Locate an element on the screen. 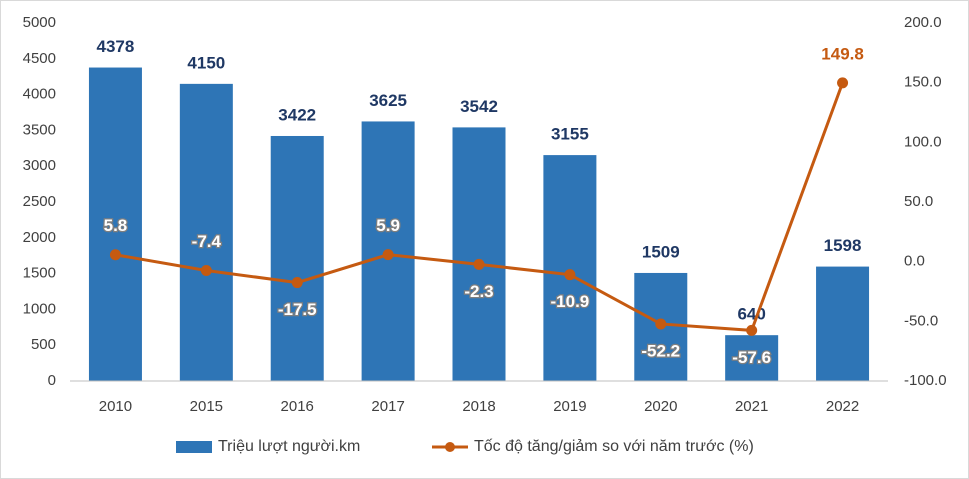 The width and height of the screenshot is (969, 479). y-tick-label: 2500 is located at coordinates (39, 201).